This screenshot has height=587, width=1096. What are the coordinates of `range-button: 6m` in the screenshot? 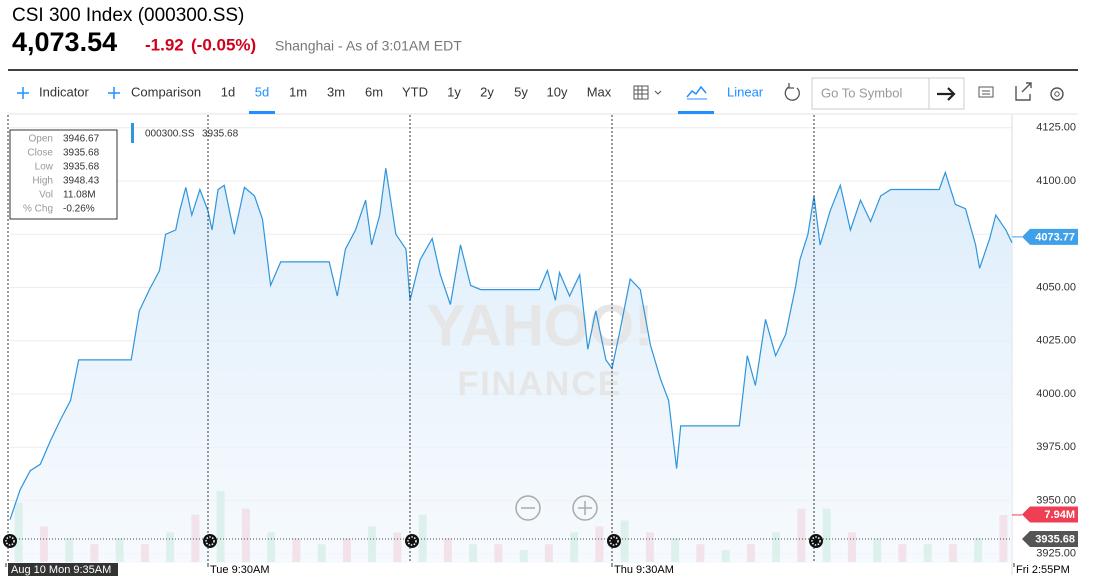 It's located at (374, 91).